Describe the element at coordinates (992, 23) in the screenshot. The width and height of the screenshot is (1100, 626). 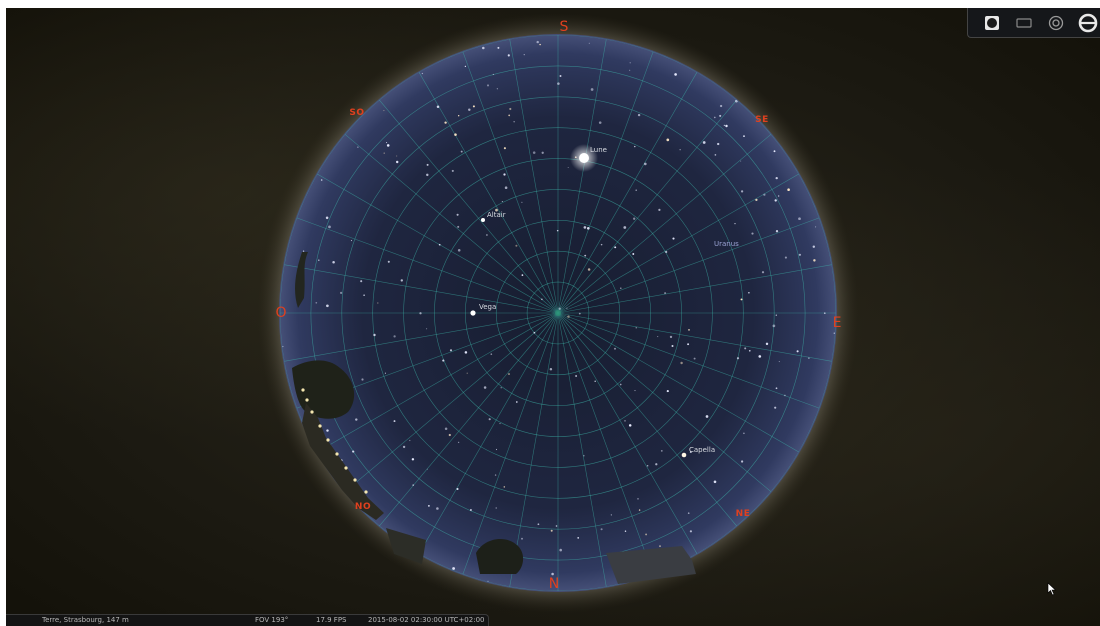
I see `ground-toggle-icon` at that location.